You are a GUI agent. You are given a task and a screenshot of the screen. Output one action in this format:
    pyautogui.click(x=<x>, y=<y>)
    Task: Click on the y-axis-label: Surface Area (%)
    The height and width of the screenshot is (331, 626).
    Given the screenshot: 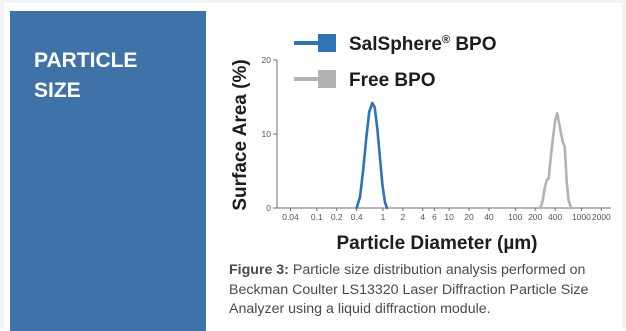 What is the action you would take?
    pyautogui.click(x=240, y=134)
    